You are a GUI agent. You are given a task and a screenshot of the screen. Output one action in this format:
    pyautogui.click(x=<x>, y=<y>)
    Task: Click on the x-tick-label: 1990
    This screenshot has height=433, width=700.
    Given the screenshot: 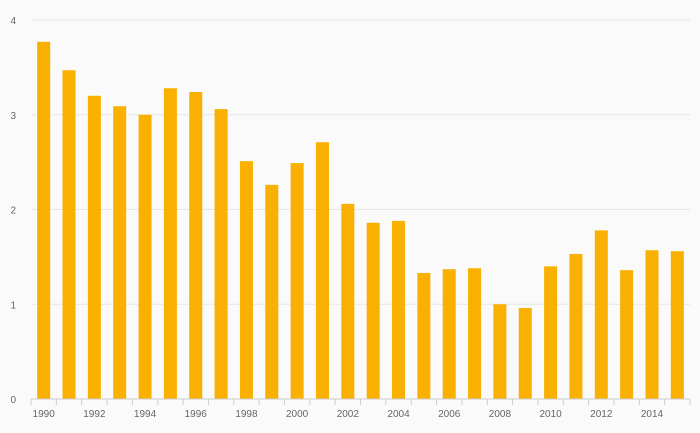 What is the action you would take?
    pyautogui.click(x=44, y=414)
    